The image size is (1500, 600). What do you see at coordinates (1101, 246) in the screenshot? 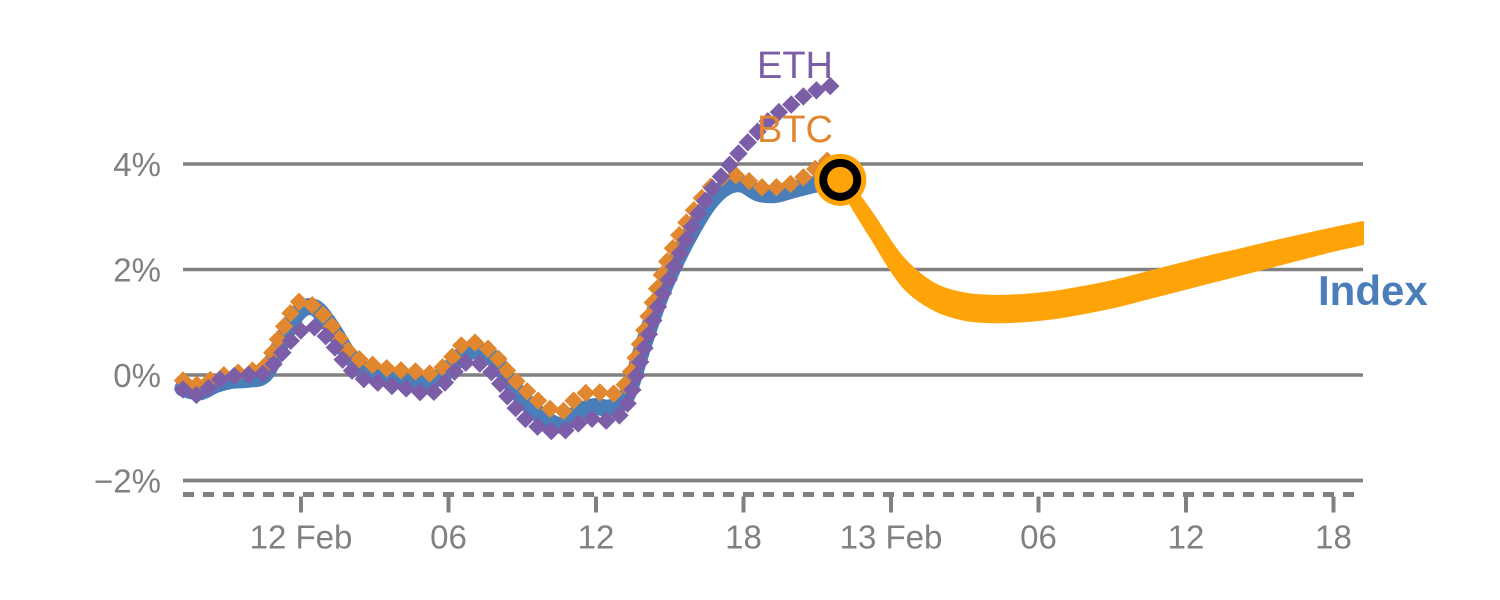
I see `forecast-band` at bounding box center [1101, 246].